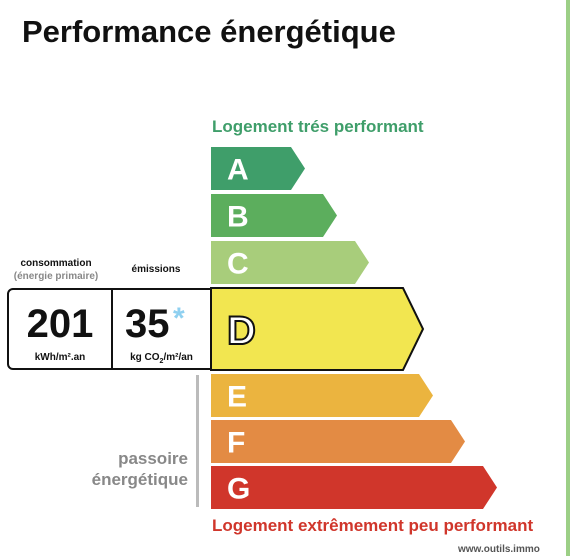 The image size is (572, 556). I want to click on energy-class-letter-b: B, so click(238, 217).